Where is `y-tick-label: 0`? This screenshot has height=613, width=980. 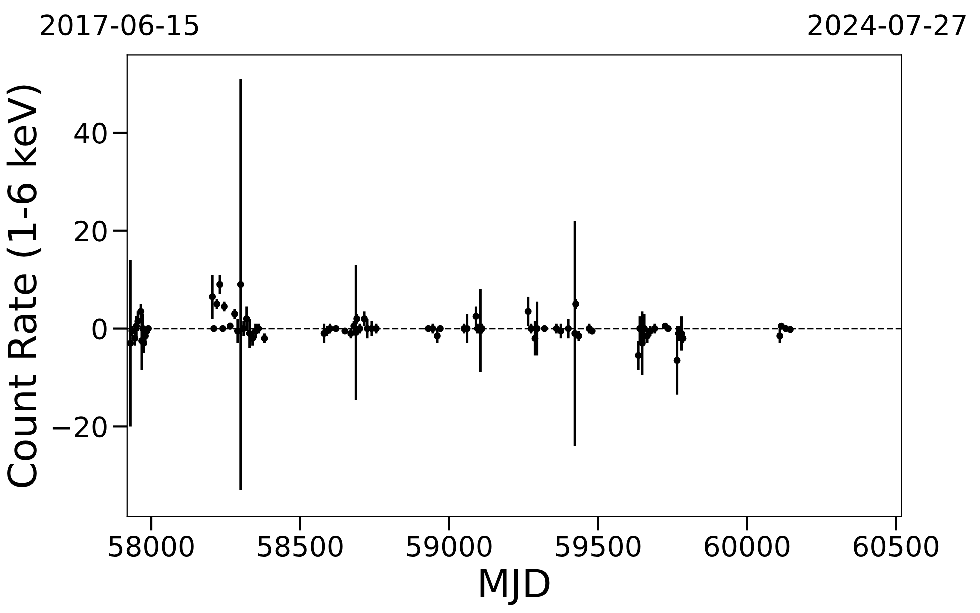 y-tick-label: 0 is located at coordinates (99, 329).